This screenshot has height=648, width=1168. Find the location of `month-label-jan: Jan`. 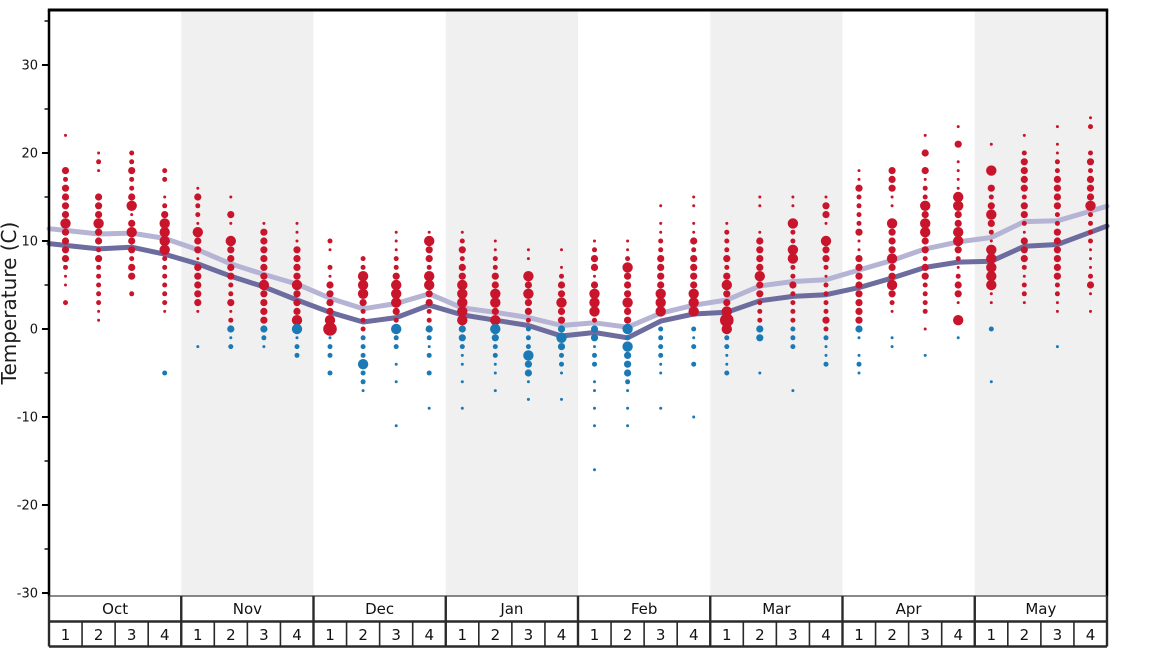

month-label-jan: Jan is located at coordinates (511, 609).